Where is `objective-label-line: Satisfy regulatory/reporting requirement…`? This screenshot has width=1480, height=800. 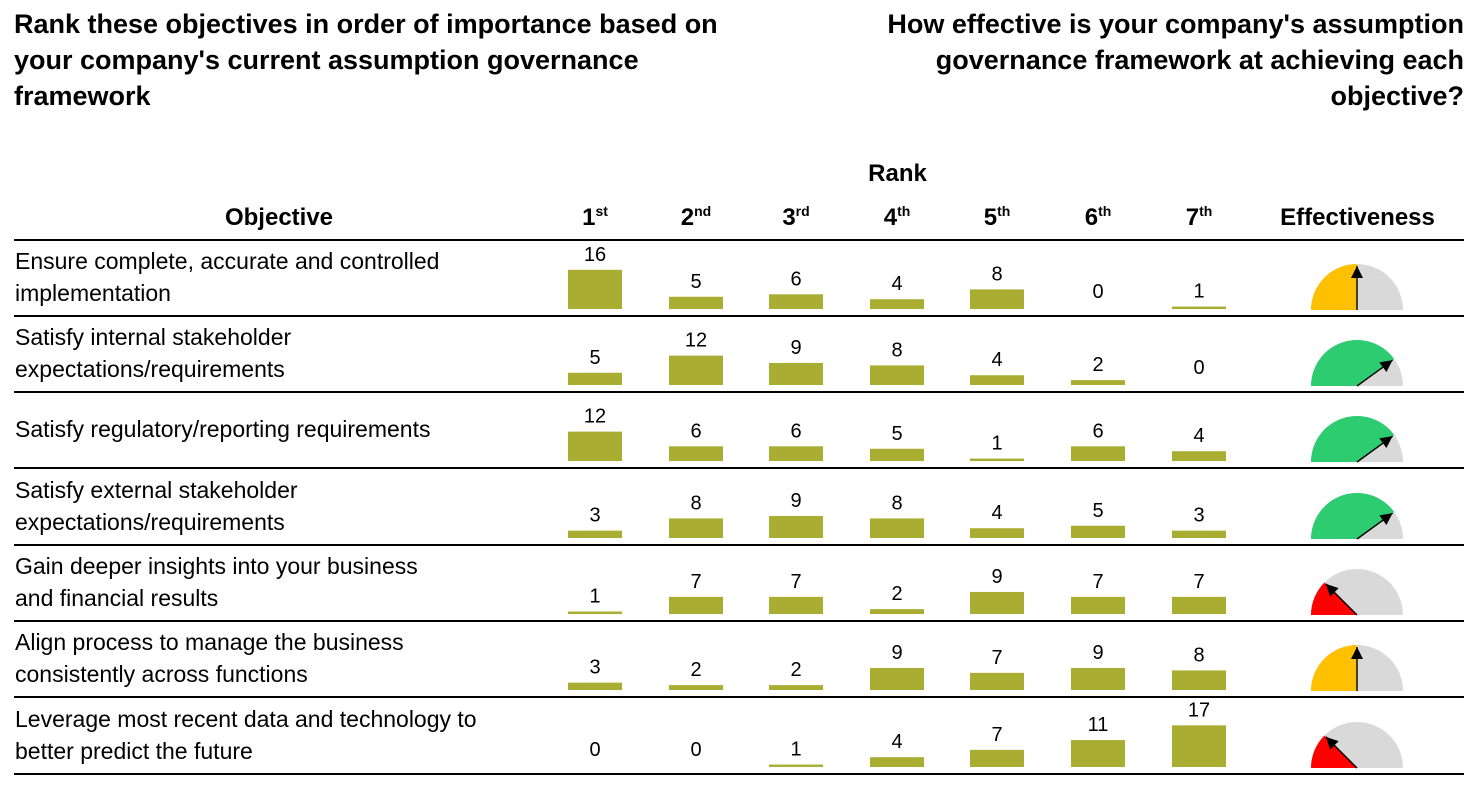 objective-label-line: Satisfy regulatory/reporting requirement… is located at coordinates (223, 429).